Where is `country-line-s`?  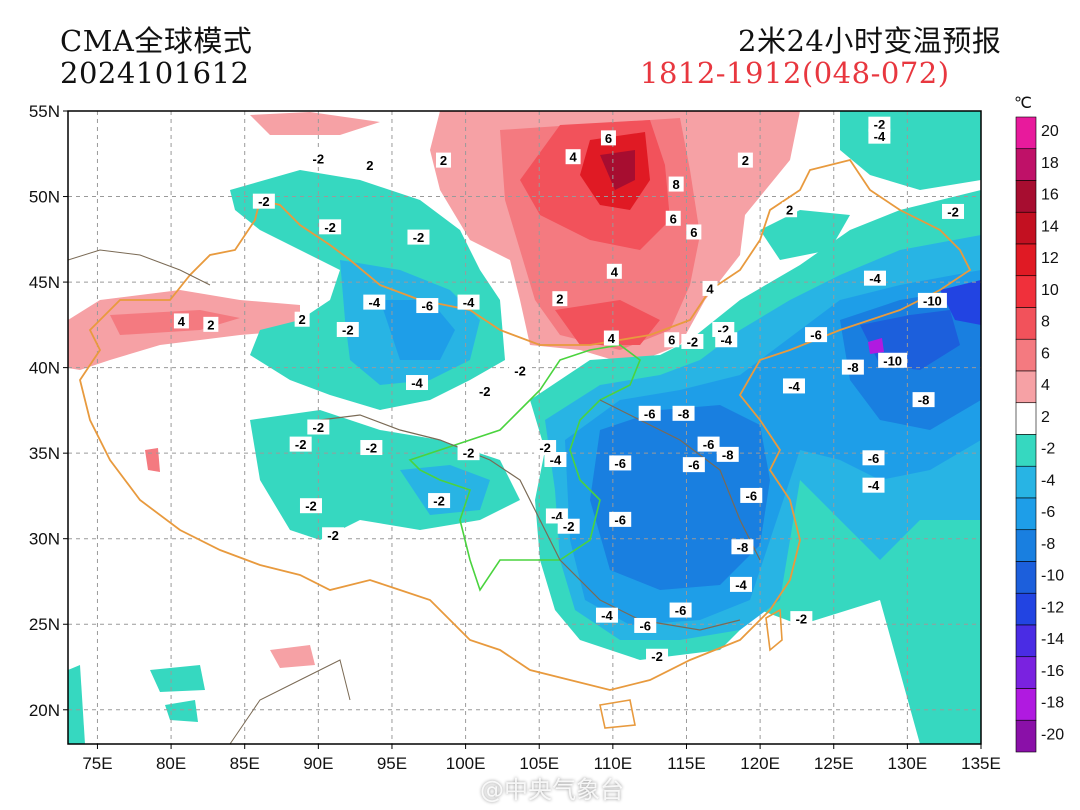
country-line-s is located at coordinates (290, 701).